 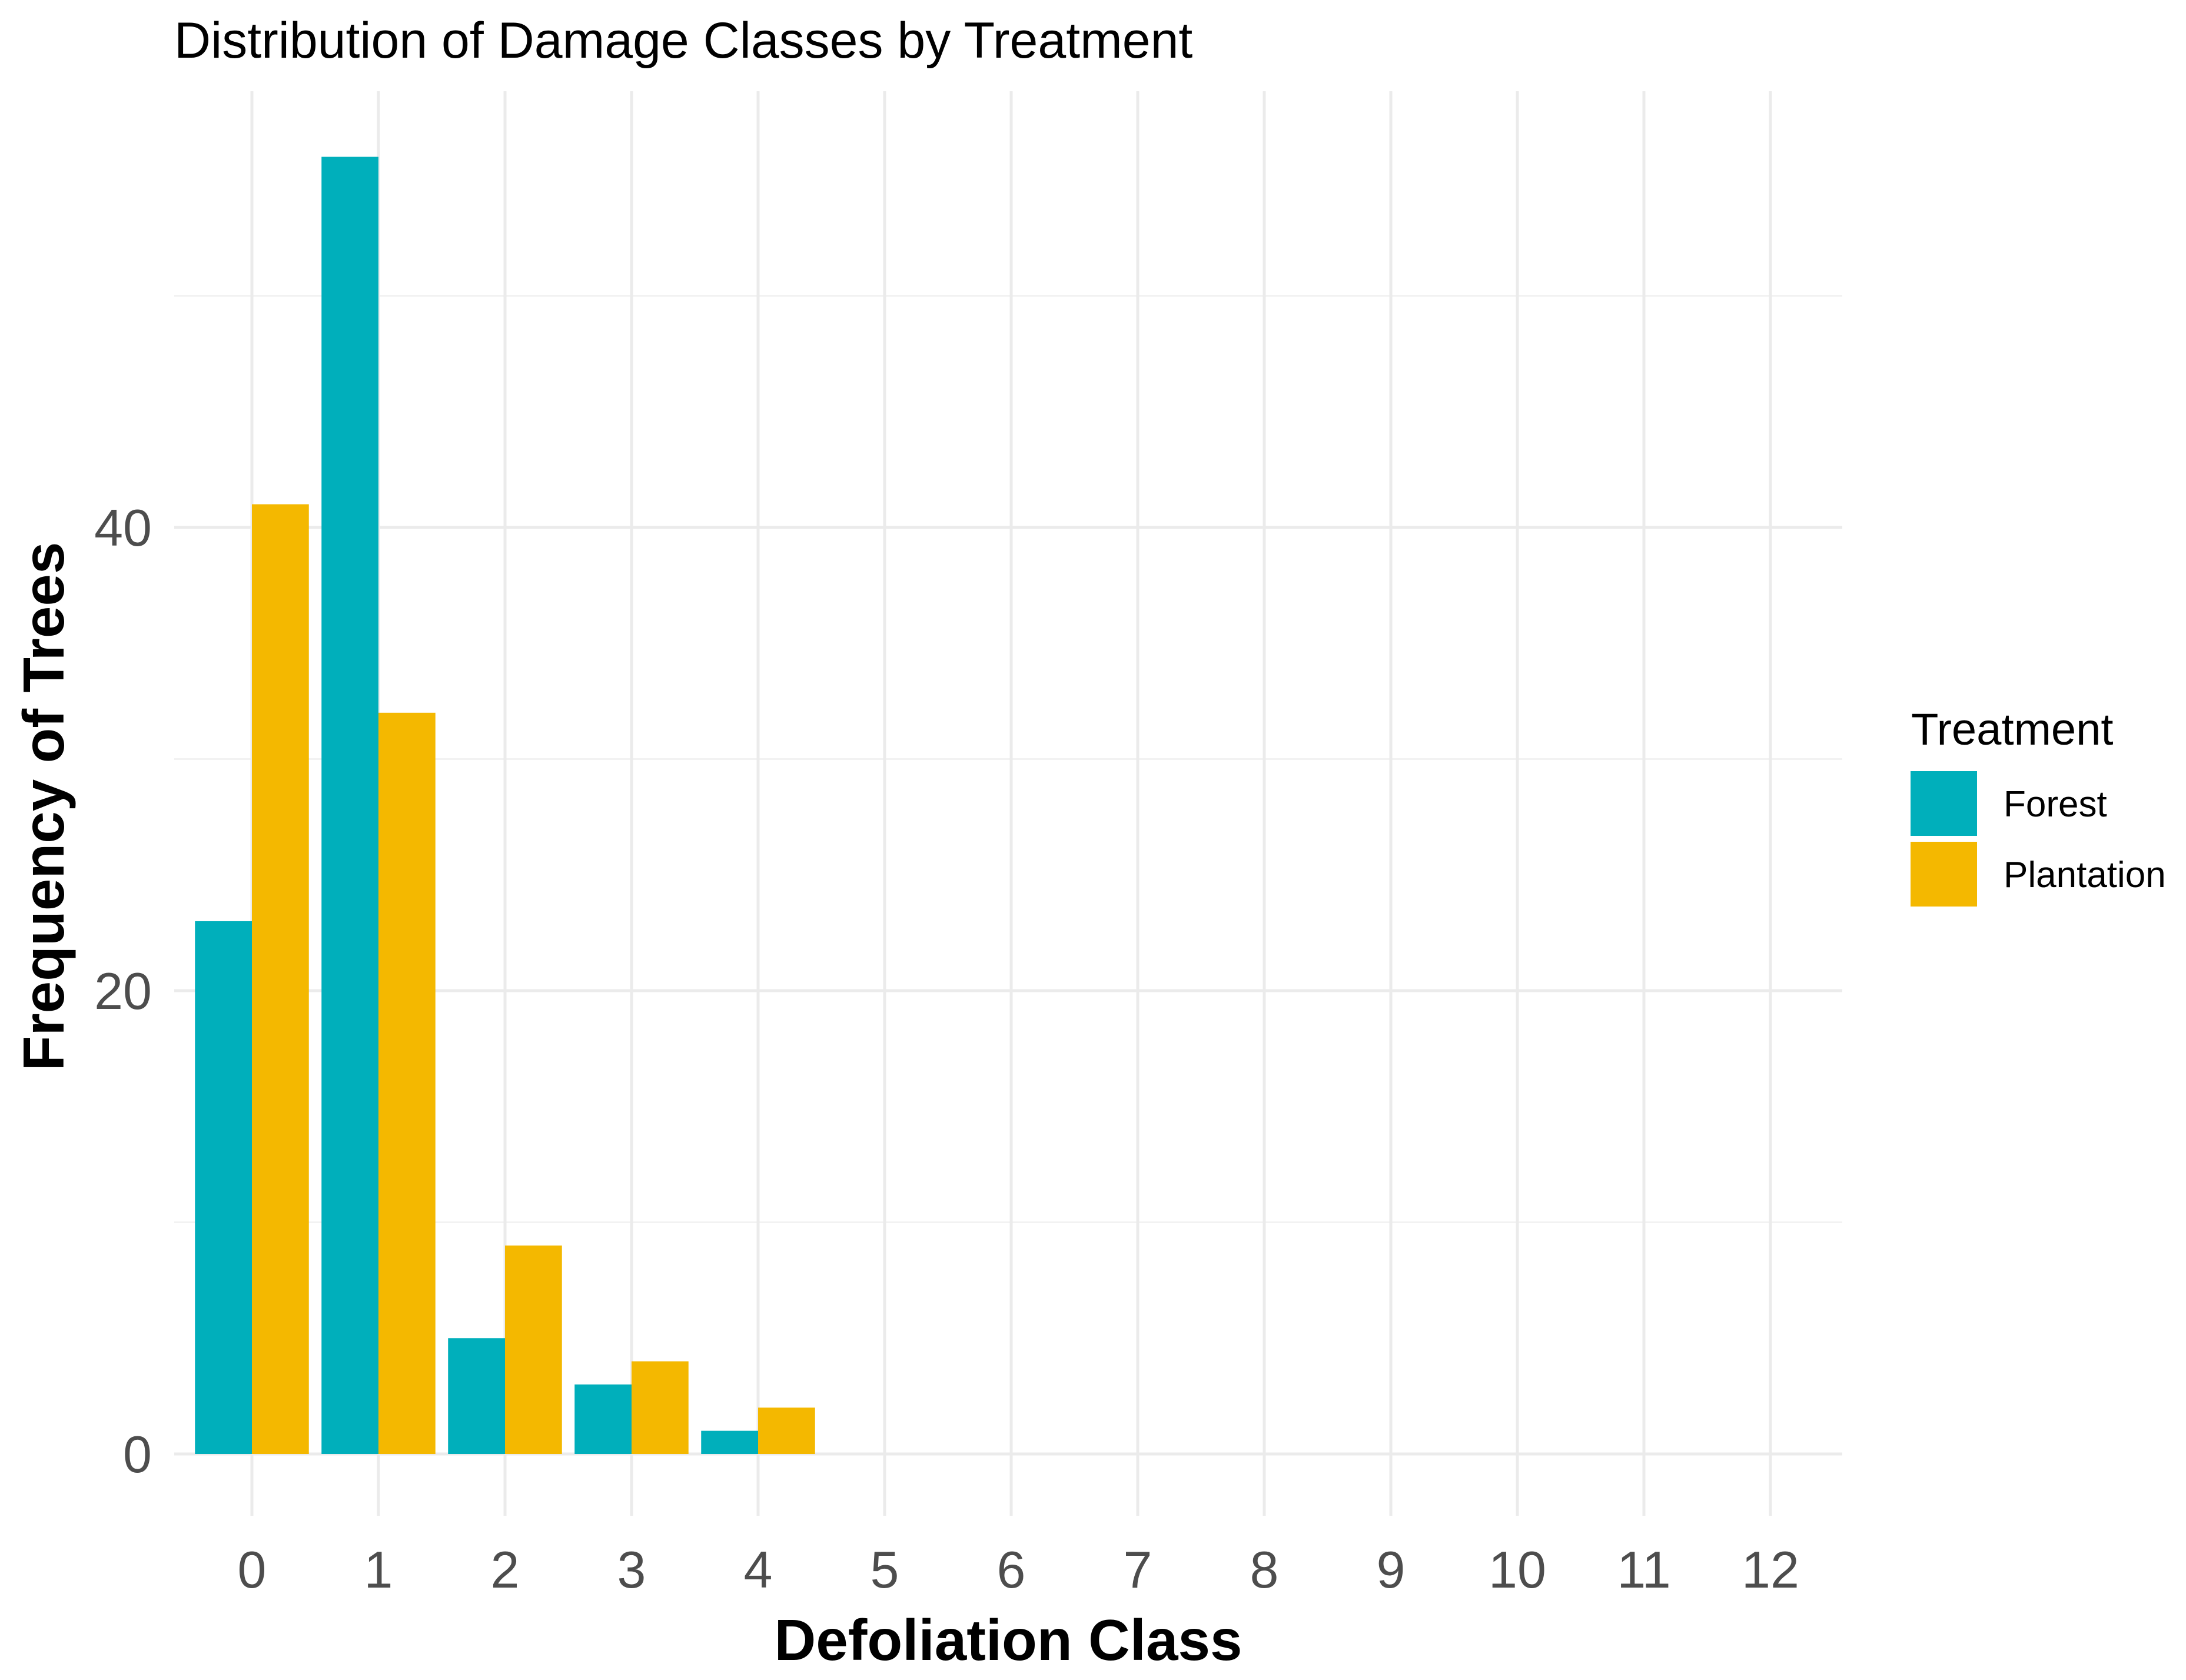 I want to click on x-tick-label: 7, so click(x=1138, y=1569).